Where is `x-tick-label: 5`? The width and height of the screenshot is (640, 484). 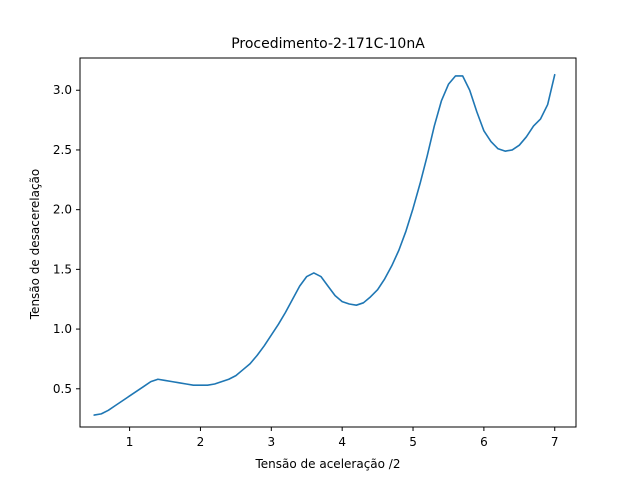
x-tick-label: 5 is located at coordinates (413, 442).